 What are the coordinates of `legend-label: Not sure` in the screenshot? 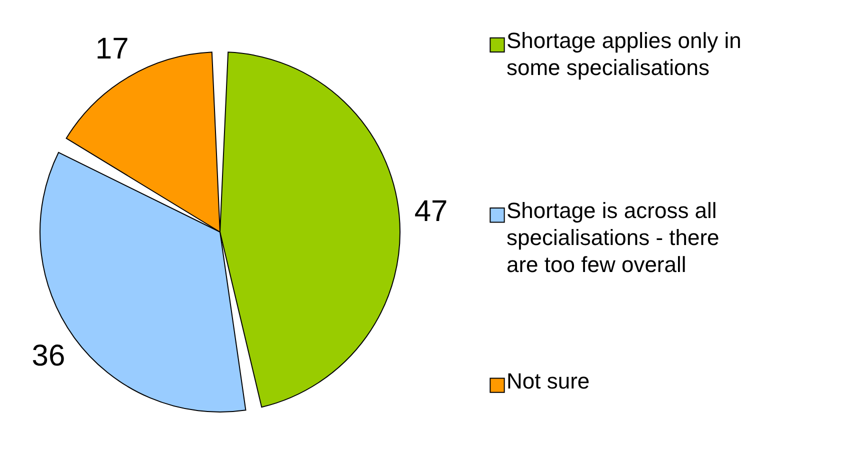 It's located at (548, 381).